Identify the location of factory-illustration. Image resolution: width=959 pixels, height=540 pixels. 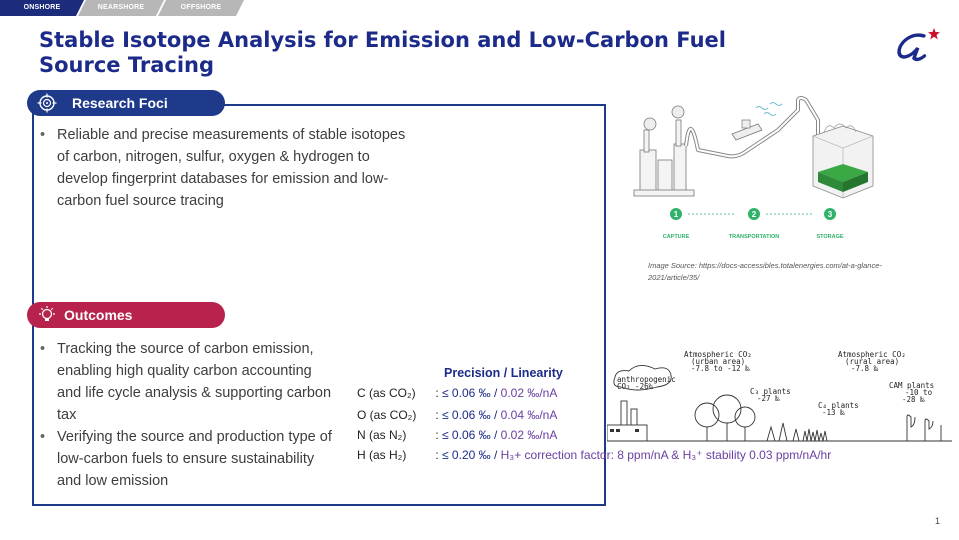
(664, 151).